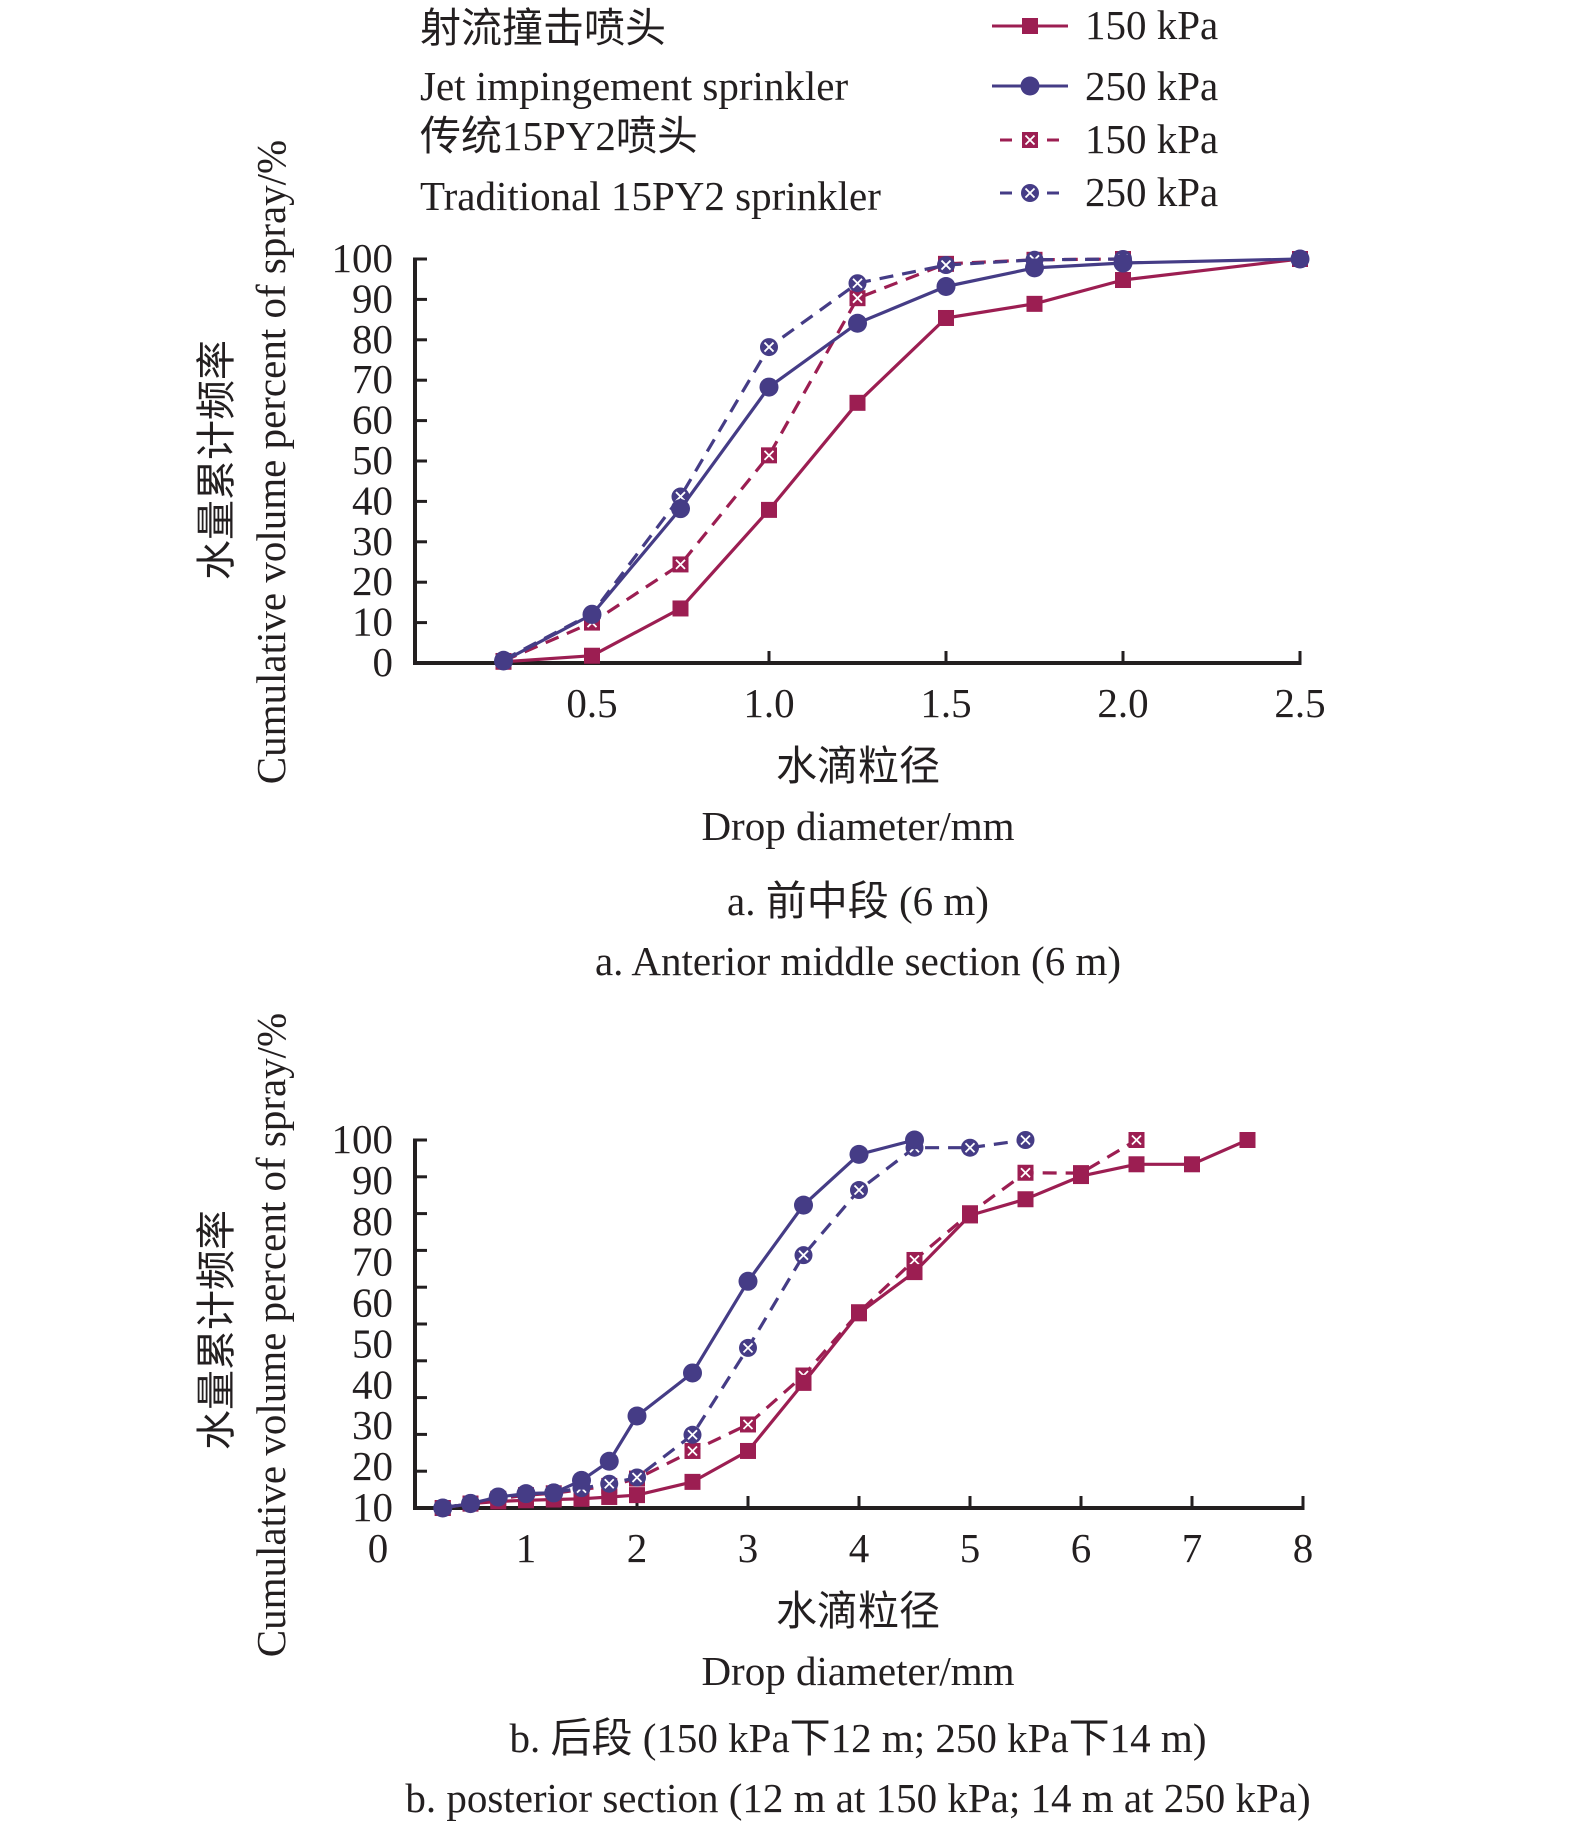 The image size is (1575, 1832). I want to click on chart-a-ylabel-zh: 水量累计频率, so click(216, 460).